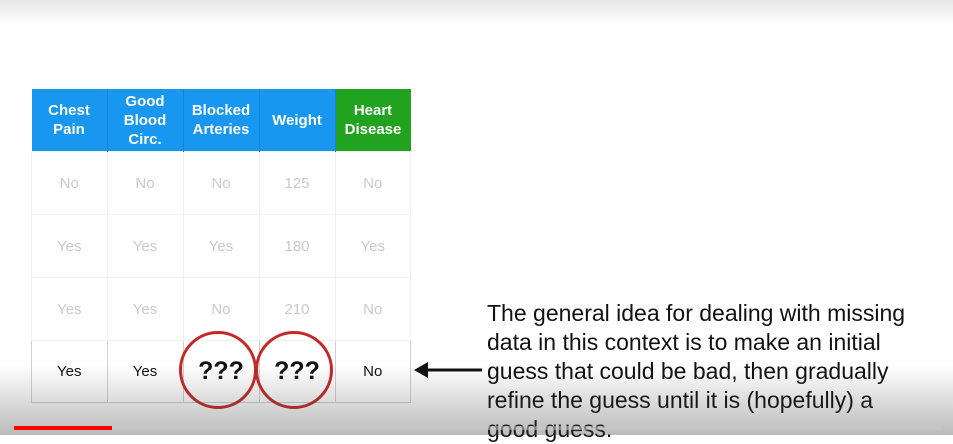  Describe the element at coordinates (297, 183) in the screenshot. I see `cell: 125` at that location.